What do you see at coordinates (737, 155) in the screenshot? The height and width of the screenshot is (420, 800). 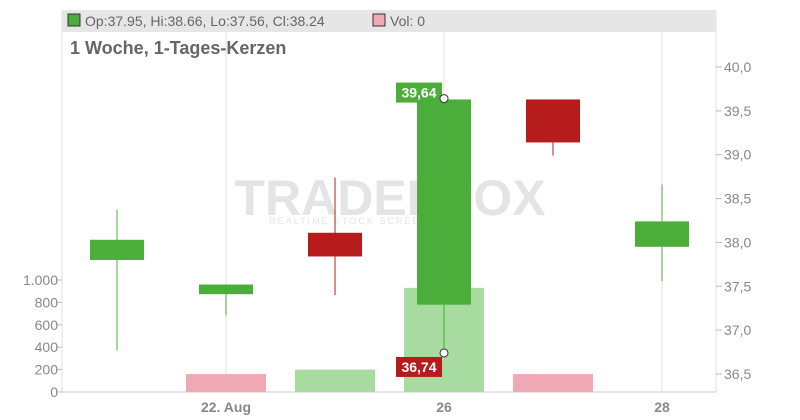 I see `price-tick-label: 39,0` at bounding box center [737, 155].